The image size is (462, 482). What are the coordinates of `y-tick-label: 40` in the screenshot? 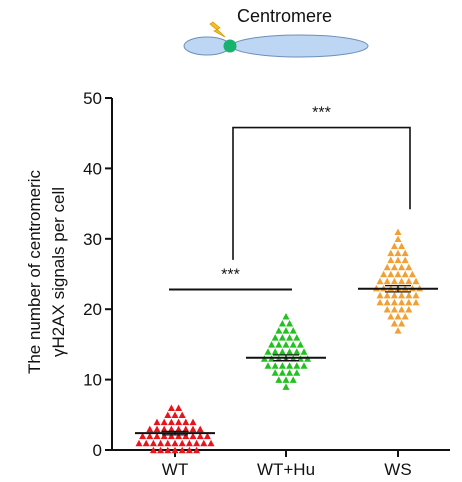 It's located at (92, 168).